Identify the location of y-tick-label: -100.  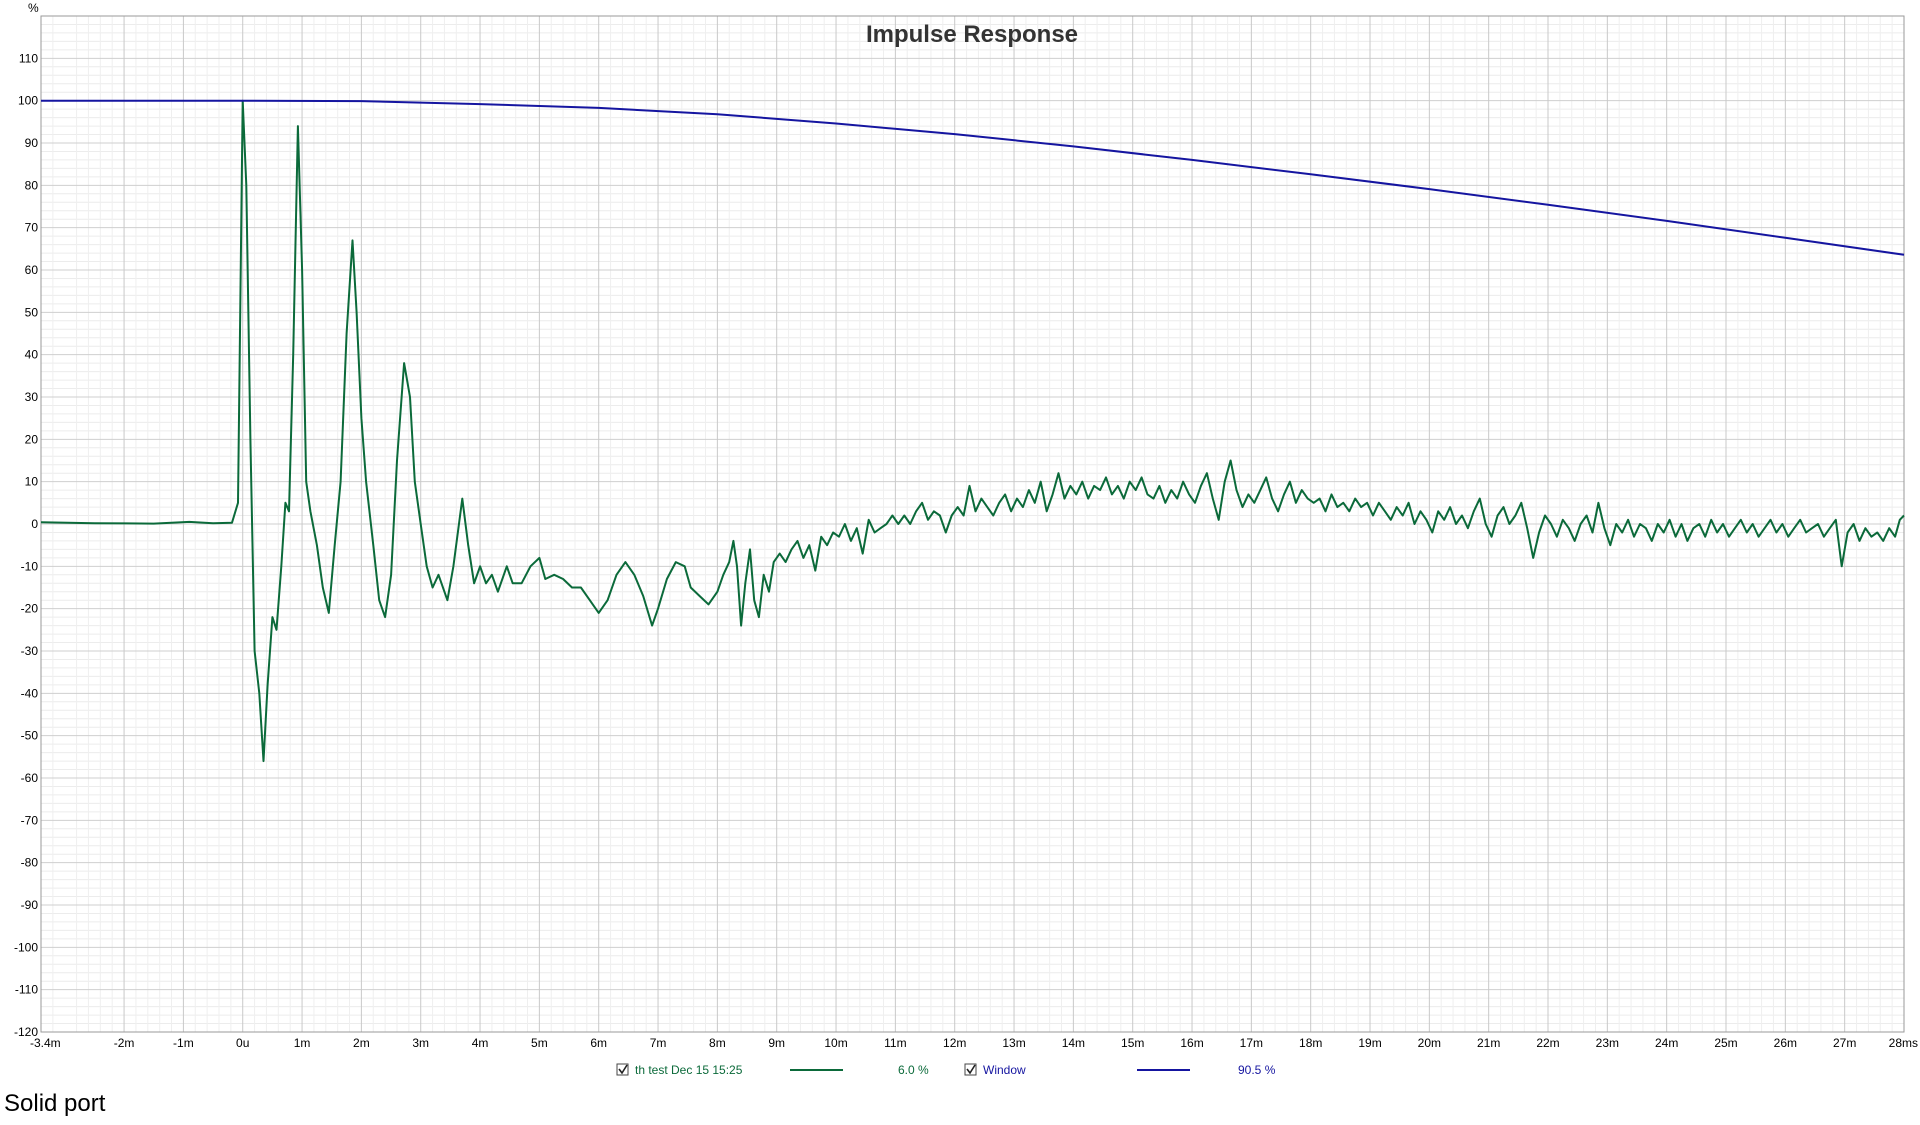
(26, 947).